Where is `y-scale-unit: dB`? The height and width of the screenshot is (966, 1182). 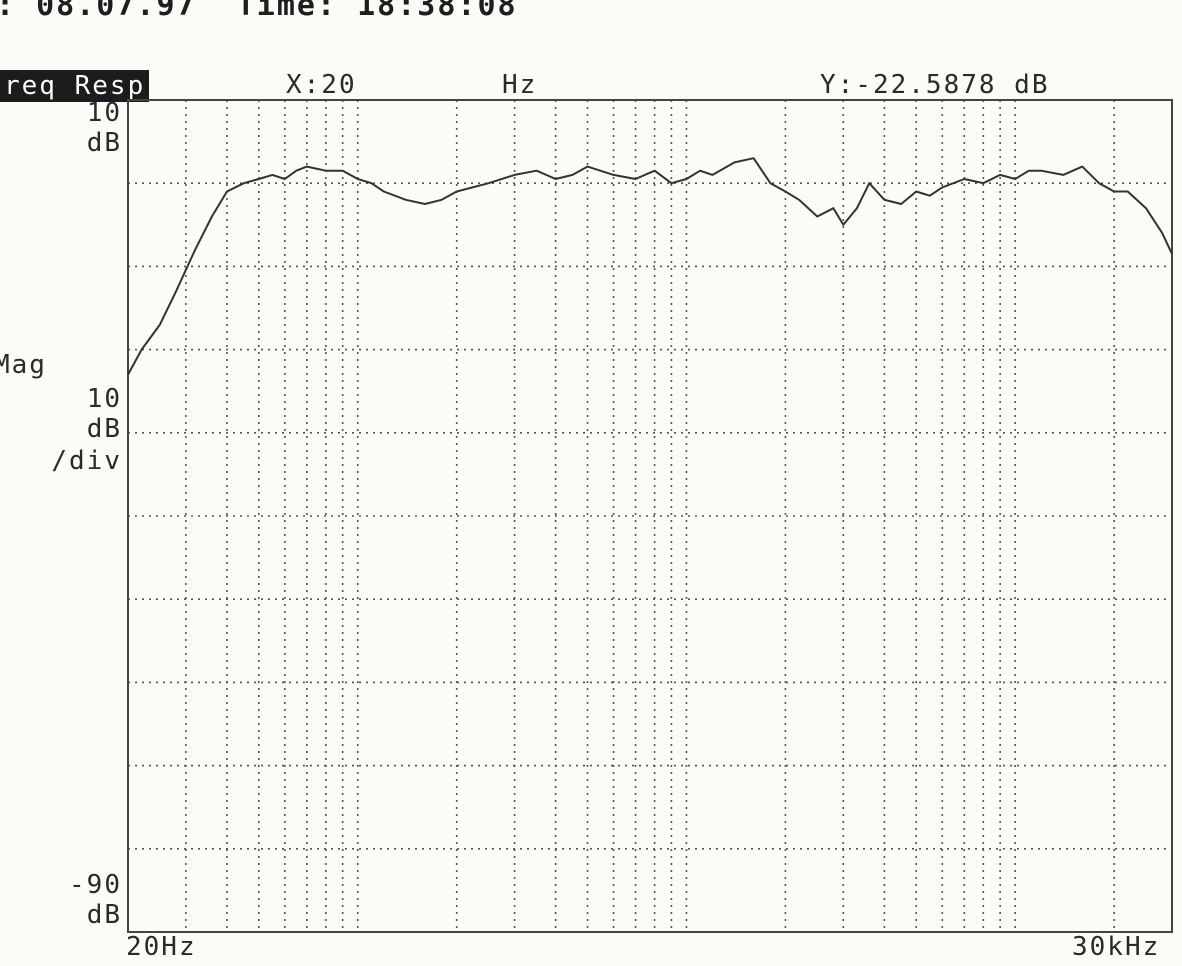
y-scale-unit: dB is located at coordinates (104, 429).